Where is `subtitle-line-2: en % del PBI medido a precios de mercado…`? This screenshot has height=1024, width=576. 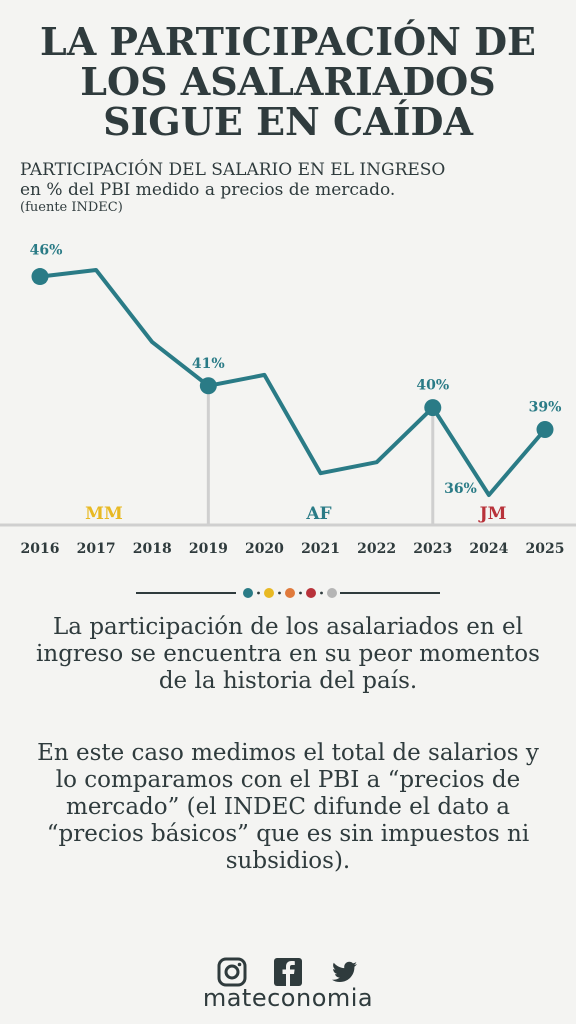 subtitle-line-2: en % del PBI medido a precios de mercado… is located at coordinates (208, 190).